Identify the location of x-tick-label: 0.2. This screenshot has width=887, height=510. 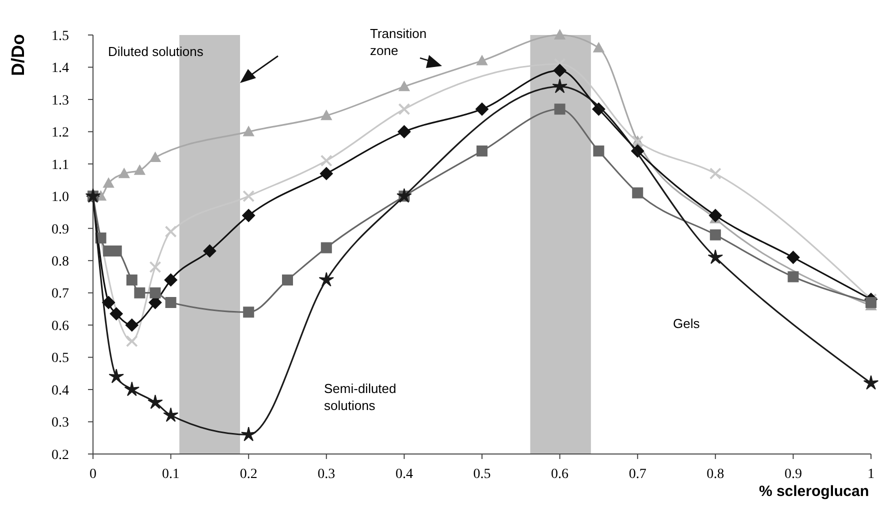
(249, 474).